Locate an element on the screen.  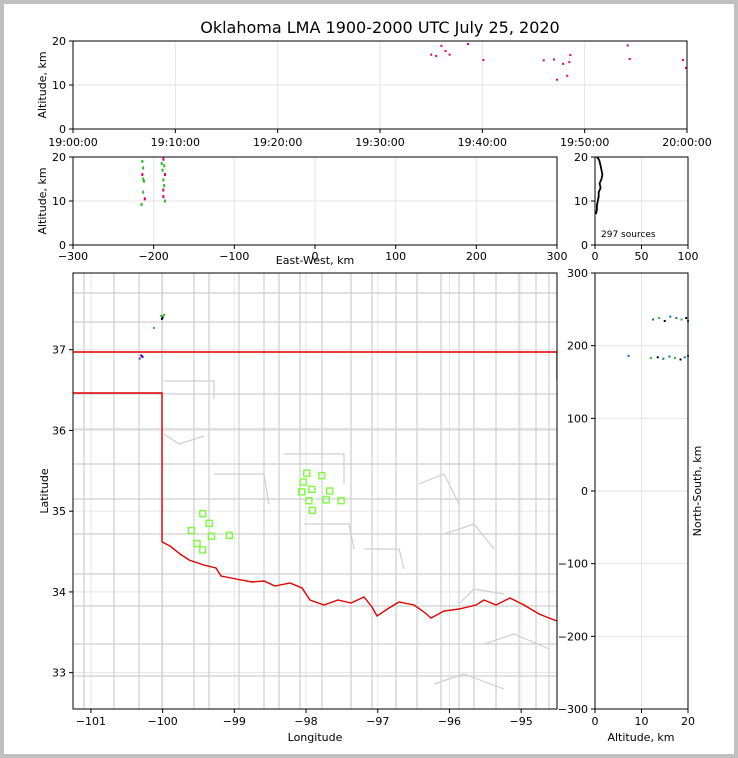
ew-altitude-ytick-label: 20 is located at coordinates (59, 157).